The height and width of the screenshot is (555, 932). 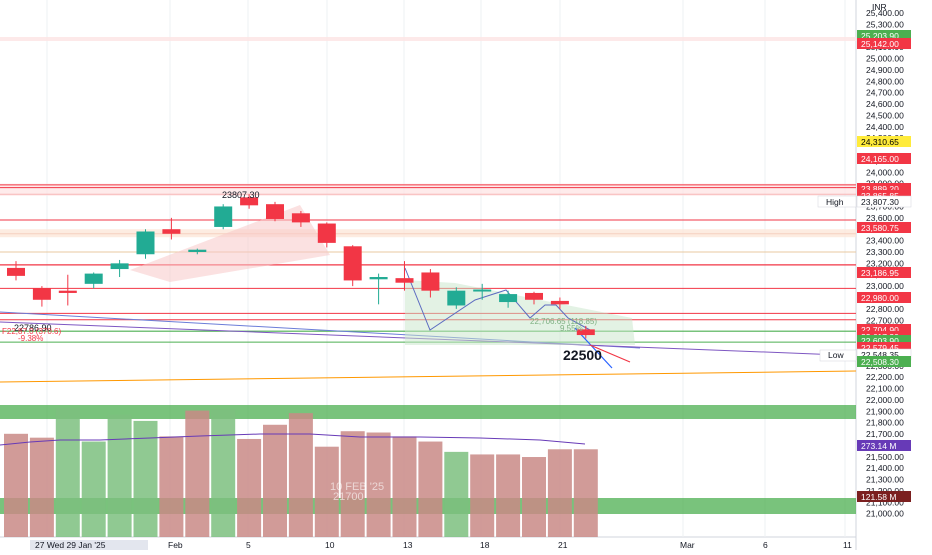 What do you see at coordinates (885, 320) in the screenshot?
I see `price-tick-label: 22,700.00` at bounding box center [885, 320].